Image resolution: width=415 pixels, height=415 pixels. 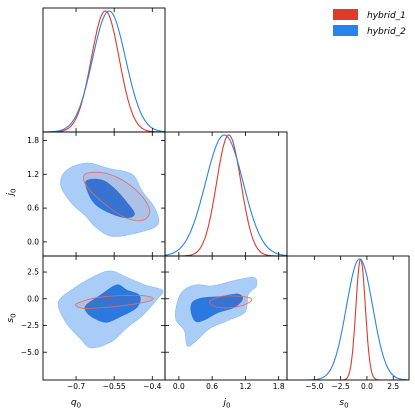 I want to click on panel-marginal-j0, so click(x=226, y=195).